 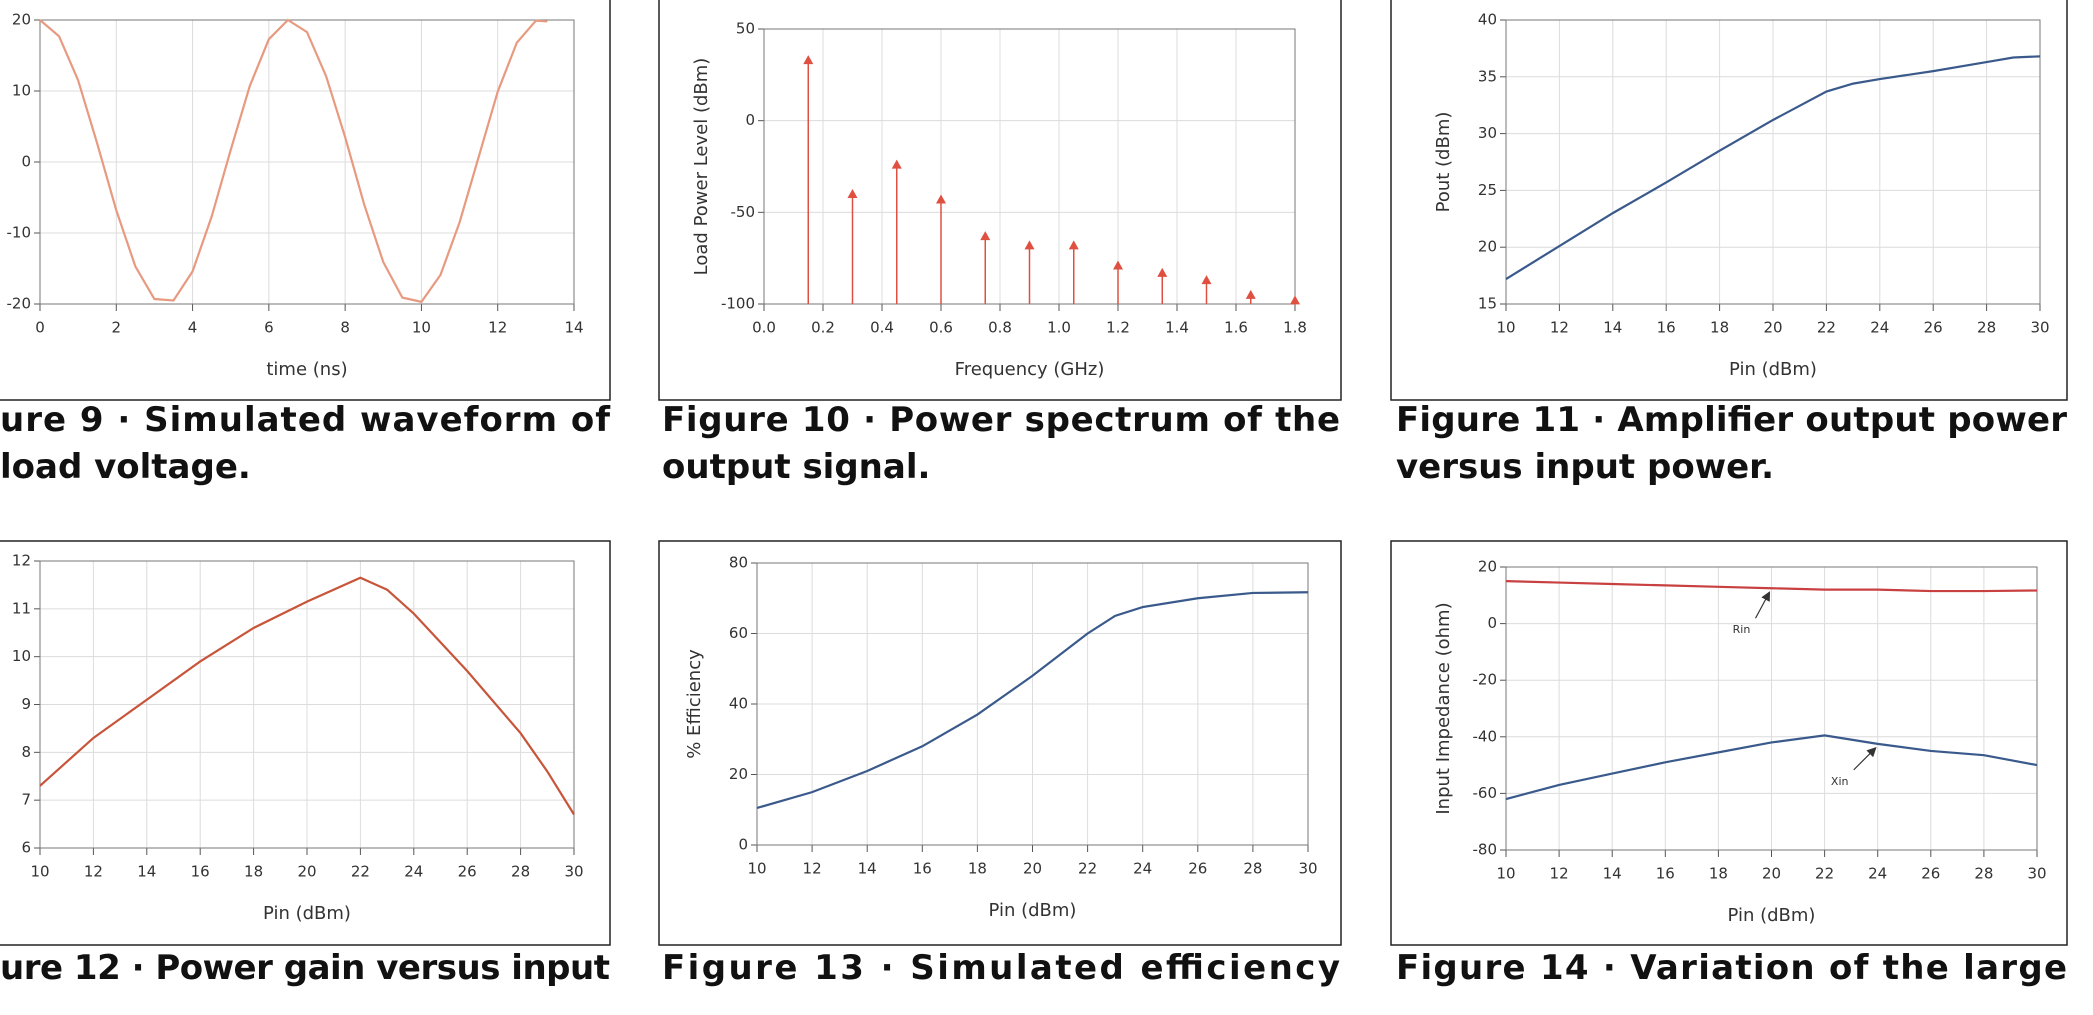 What do you see at coordinates (1865, 759) in the screenshot?
I see `annotation-arrow` at bounding box center [1865, 759].